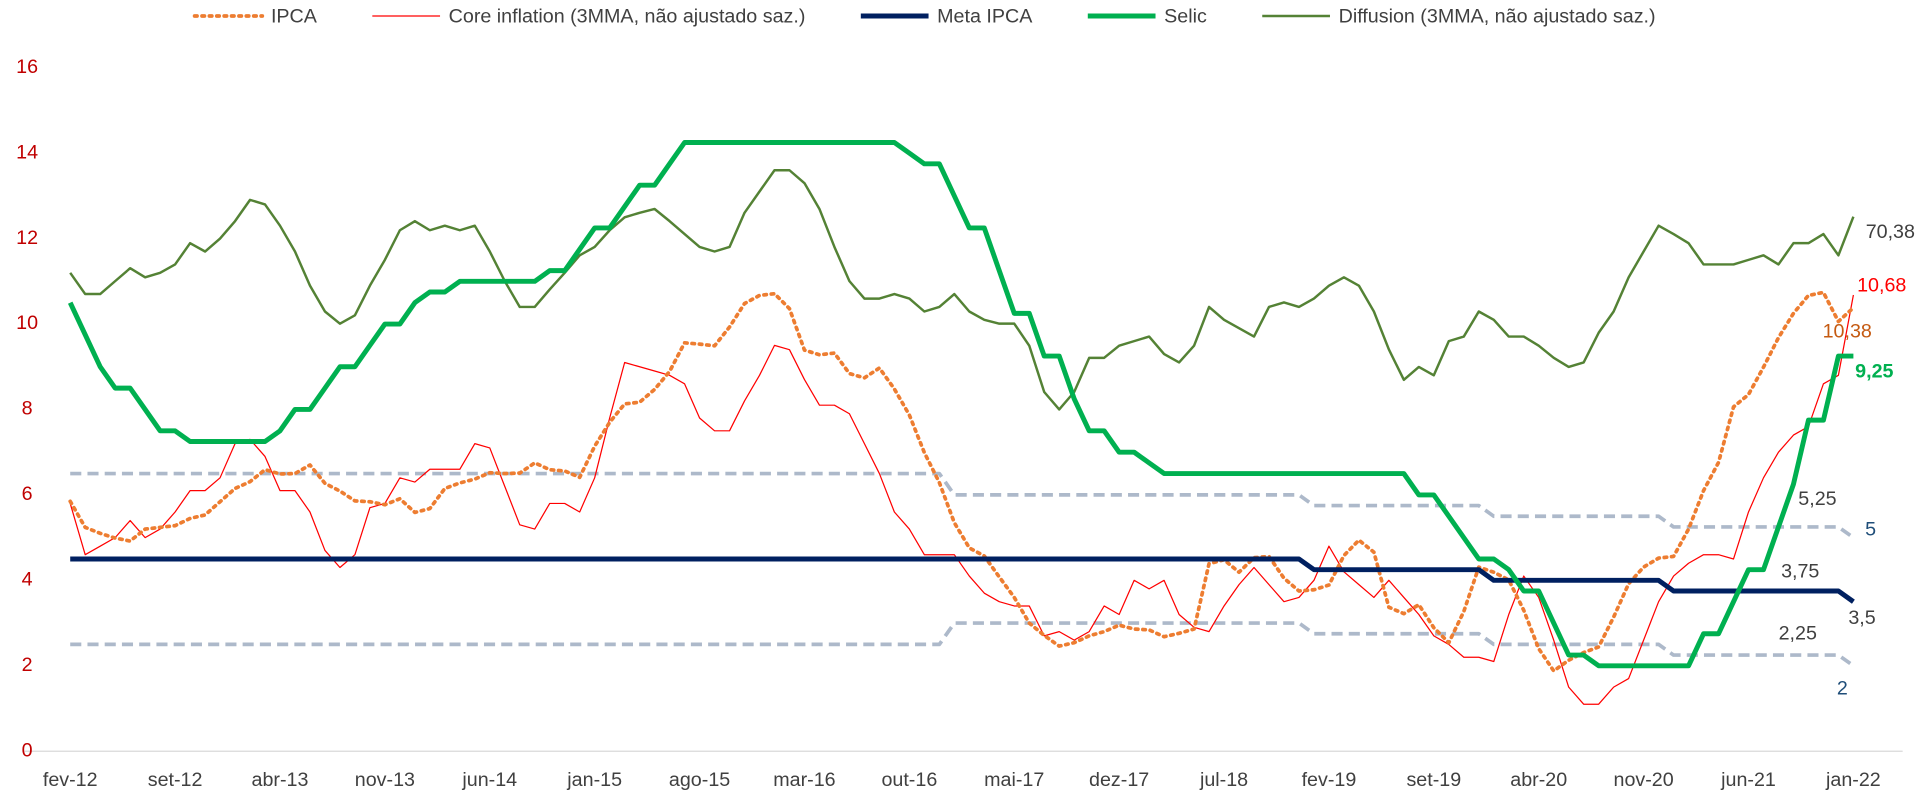 This screenshot has height=798, width=1931. Describe the element at coordinates (489, 780) in the screenshot. I see `x-tick-label: jun-14` at that location.